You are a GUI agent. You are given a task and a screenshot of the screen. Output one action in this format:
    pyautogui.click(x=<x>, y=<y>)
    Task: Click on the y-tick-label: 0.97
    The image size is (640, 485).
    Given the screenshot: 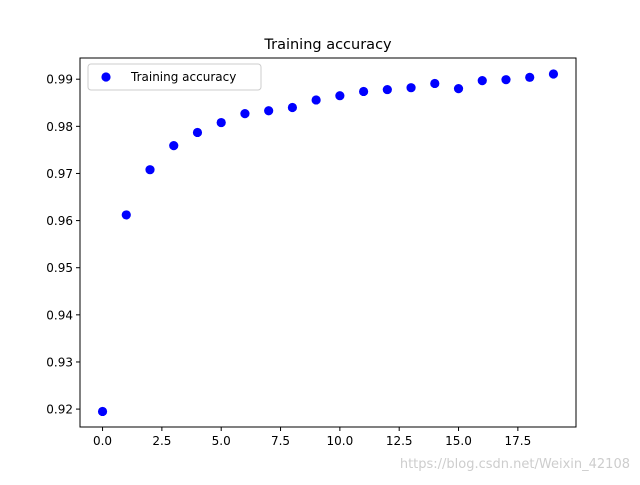 What is the action you would take?
    pyautogui.click(x=59, y=174)
    